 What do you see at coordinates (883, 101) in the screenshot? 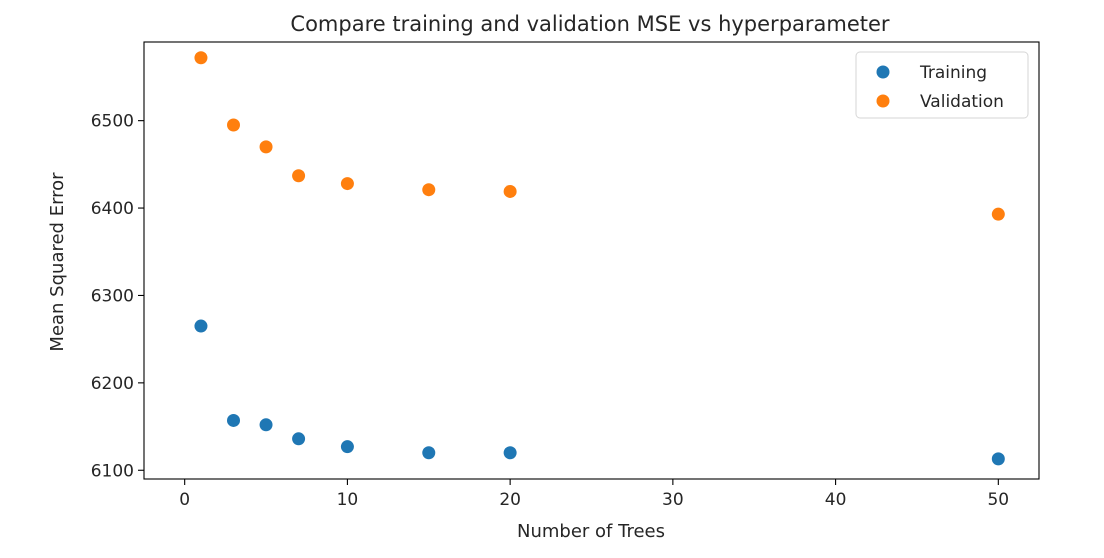
I see `legend-marker-validation` at bounding box center [883, 101].